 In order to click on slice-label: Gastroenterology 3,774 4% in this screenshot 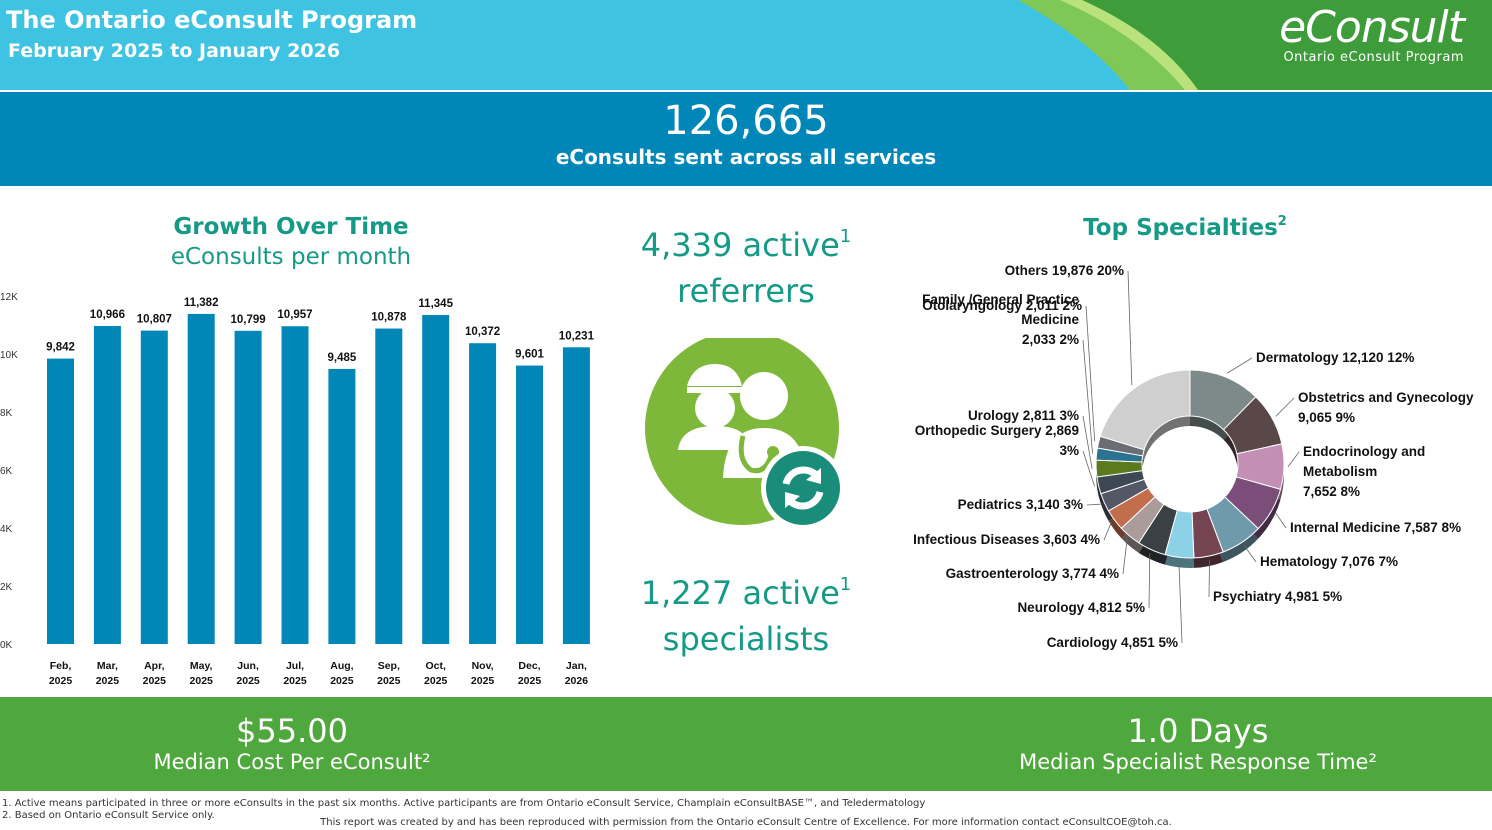, I will do `click(1032, 573)`.